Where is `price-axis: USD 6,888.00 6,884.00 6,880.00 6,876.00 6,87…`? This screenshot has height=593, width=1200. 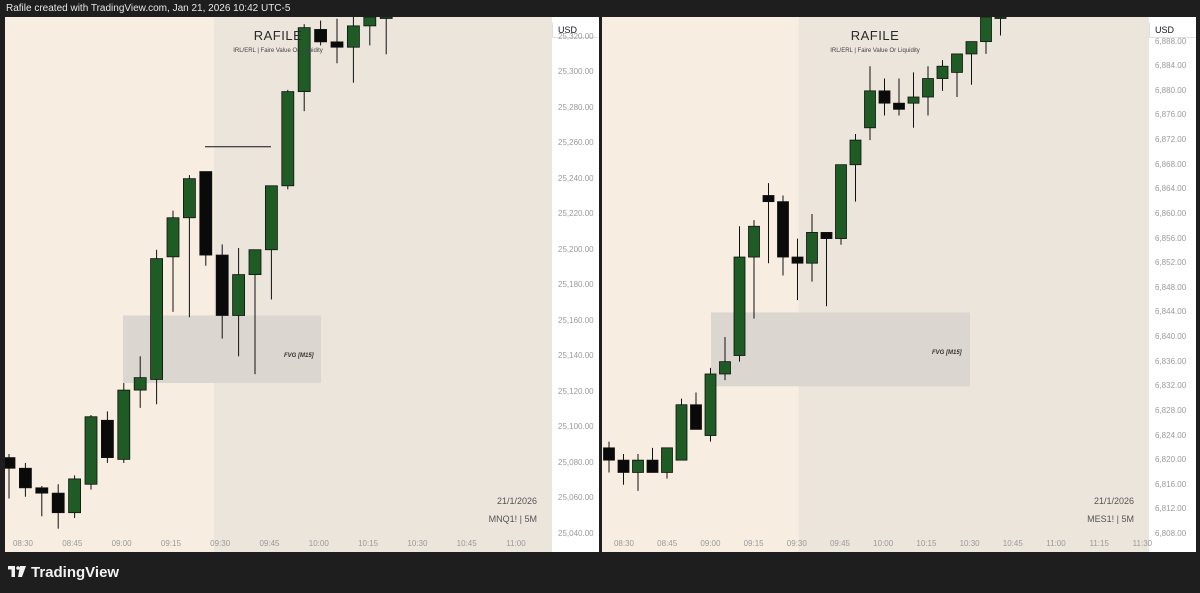
price-axis: USD 6,888.00 6,884.00 6,880.00 6,876.00 6,87… is located at coordinates (1172, 284).